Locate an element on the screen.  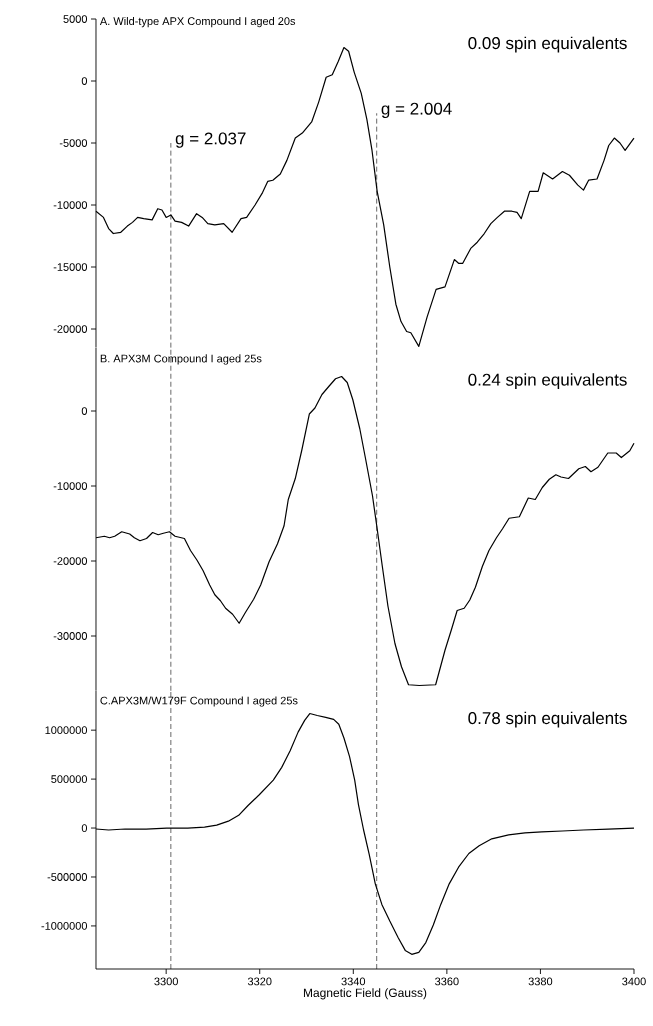
y-tick-label: 5000 is located at coordinates (75, 19).